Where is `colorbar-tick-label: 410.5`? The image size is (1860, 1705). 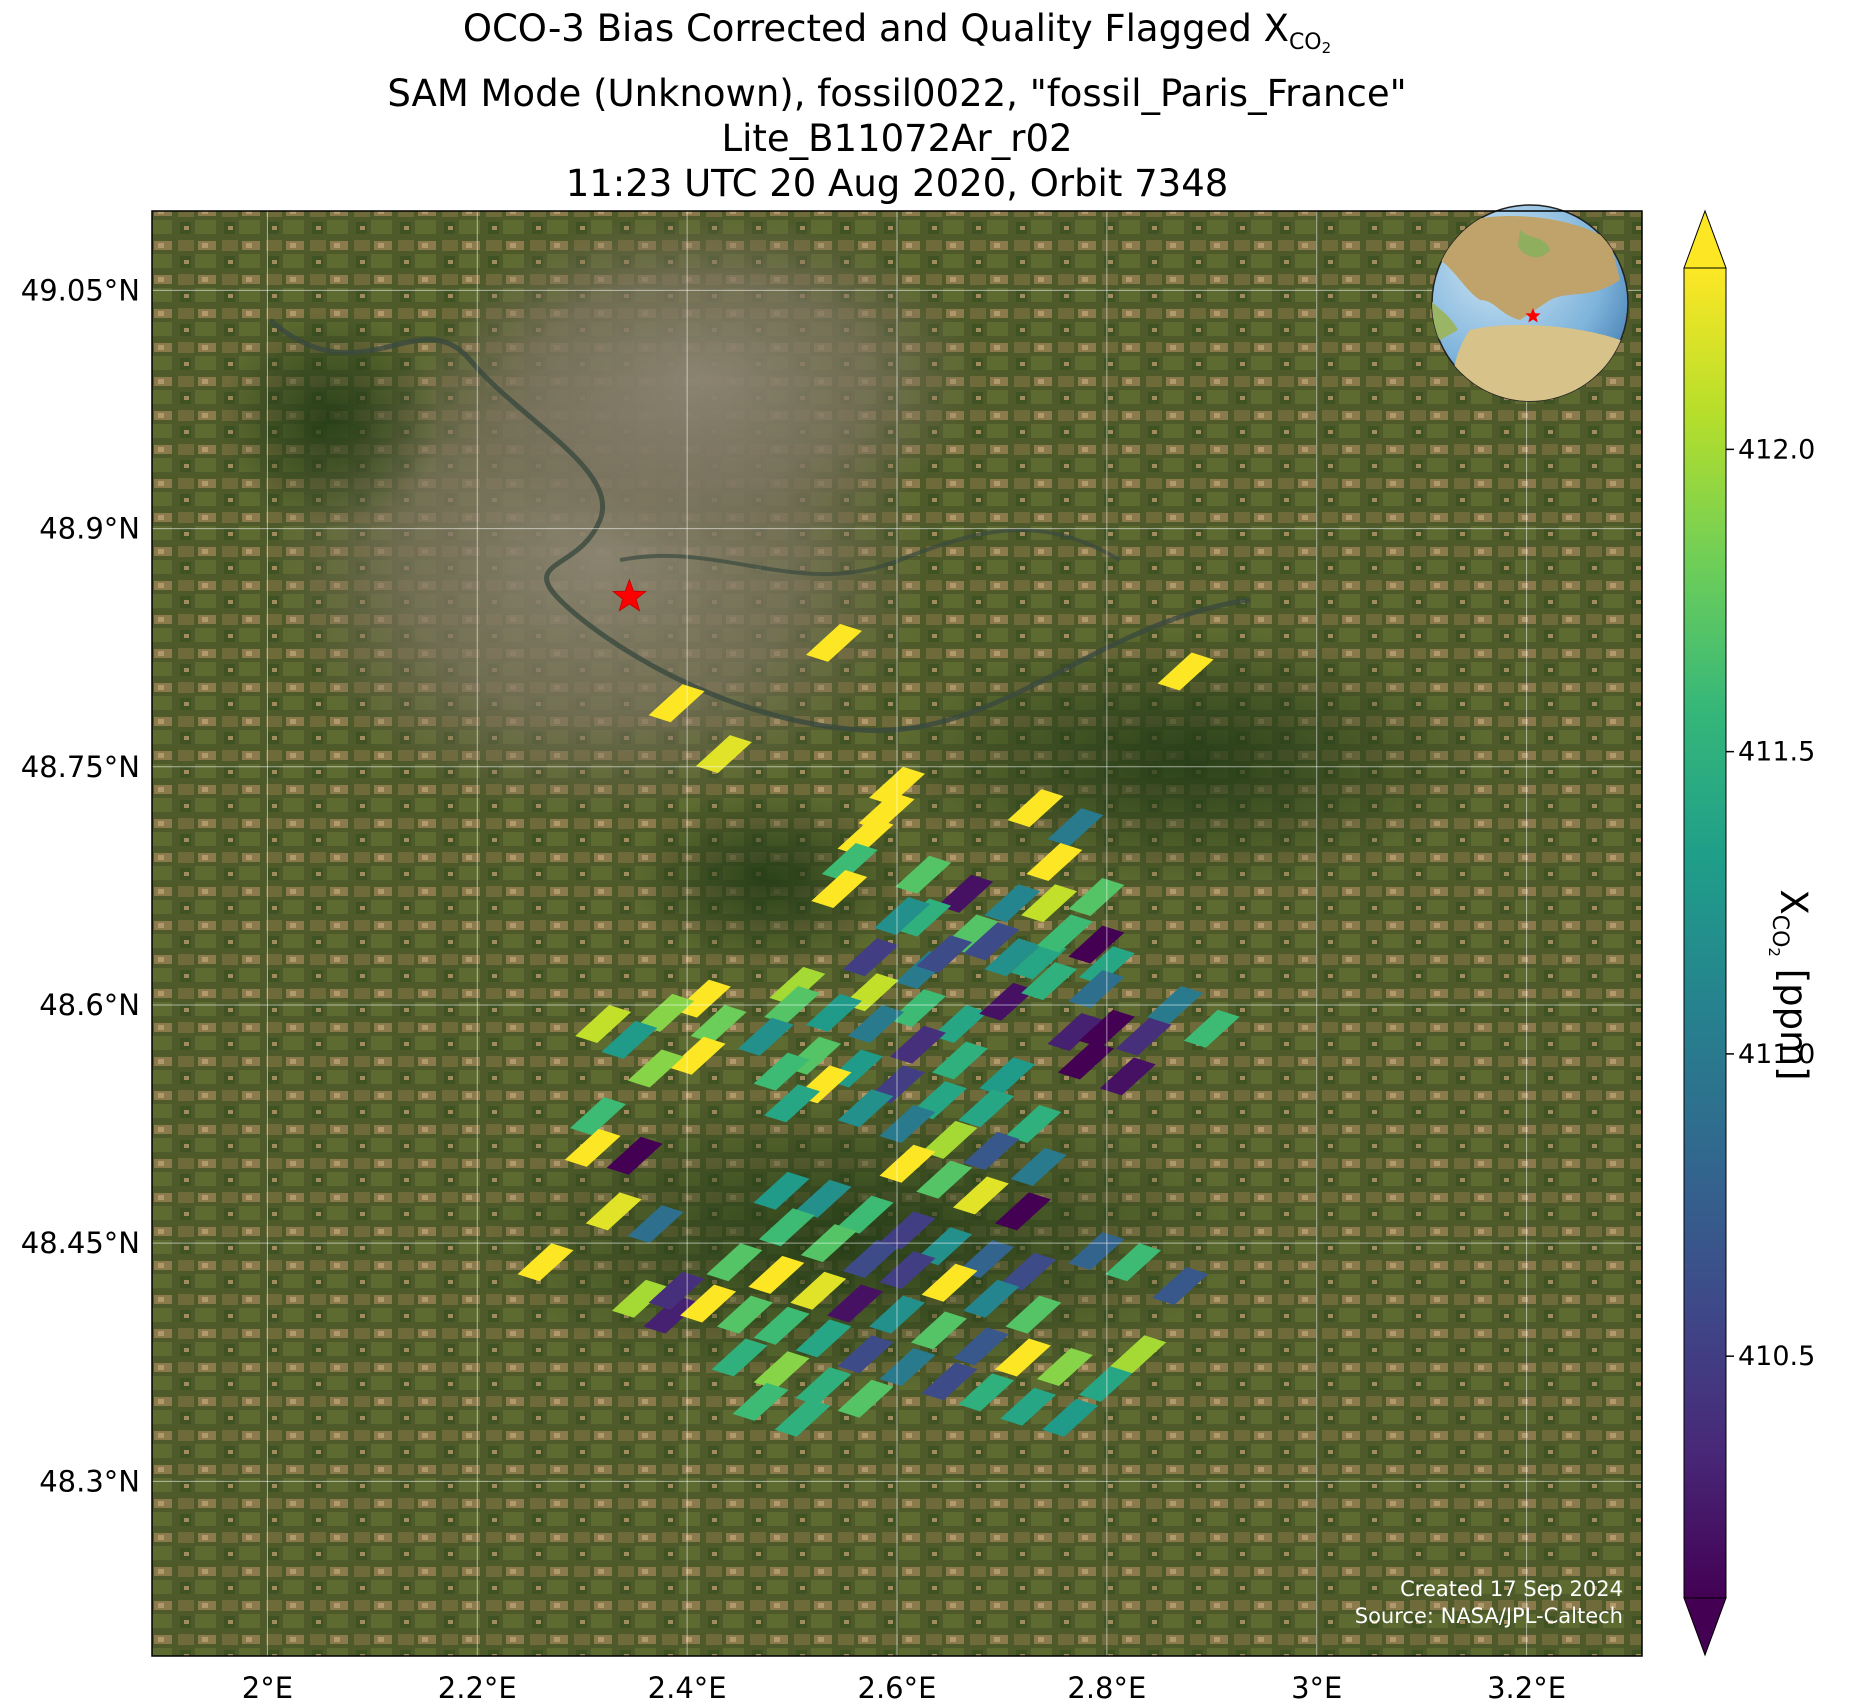
colorbar-tick-label: 410.5 is located at coordinates (1776, 1356).